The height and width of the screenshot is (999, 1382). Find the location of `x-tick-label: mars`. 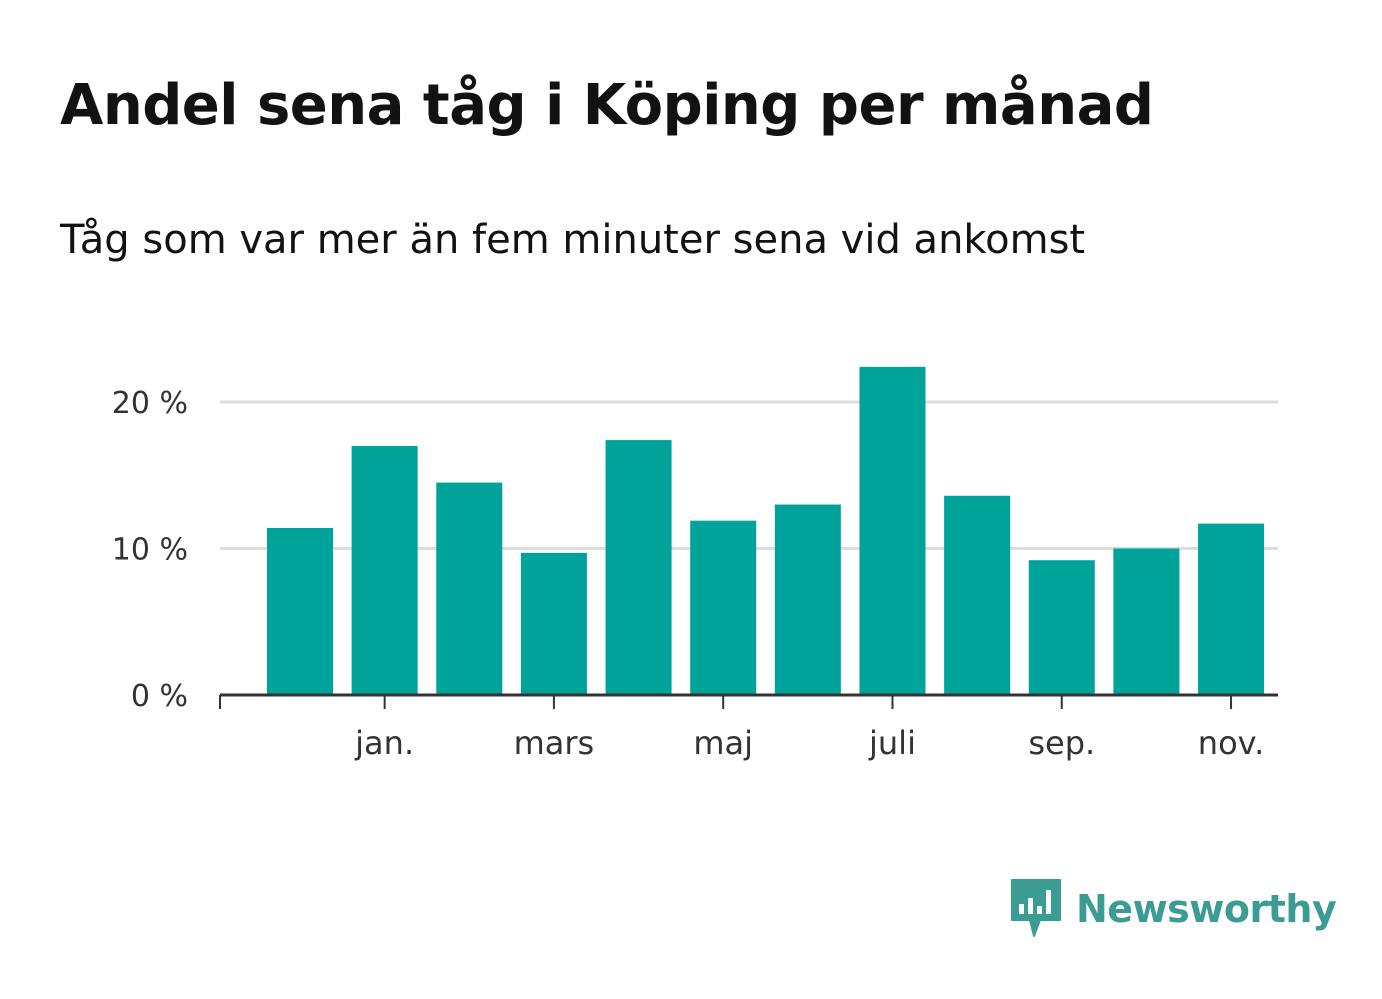

x-tick-label: mars is located at coordinates (554, 743).